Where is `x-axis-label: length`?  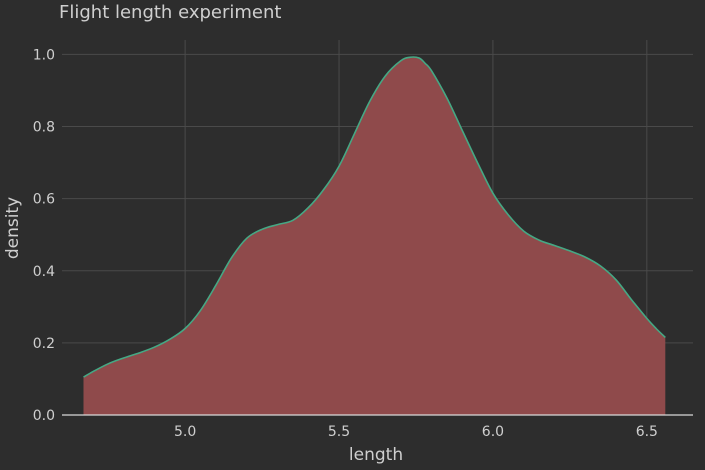 x-axis-label: length is located at coordinates (376, 455).